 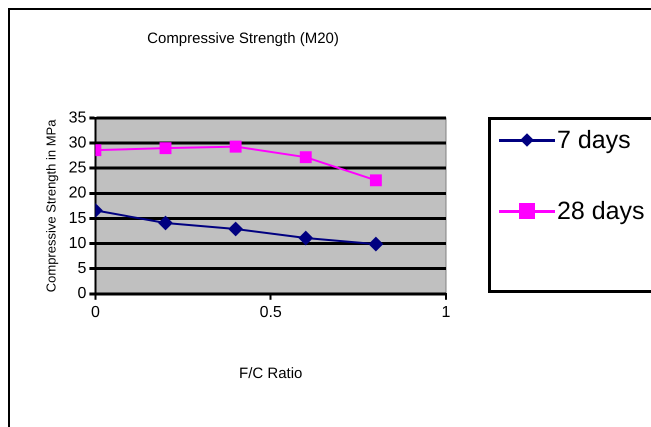 I want to click on y-tick-label: 30, so click(x=77, y=143).